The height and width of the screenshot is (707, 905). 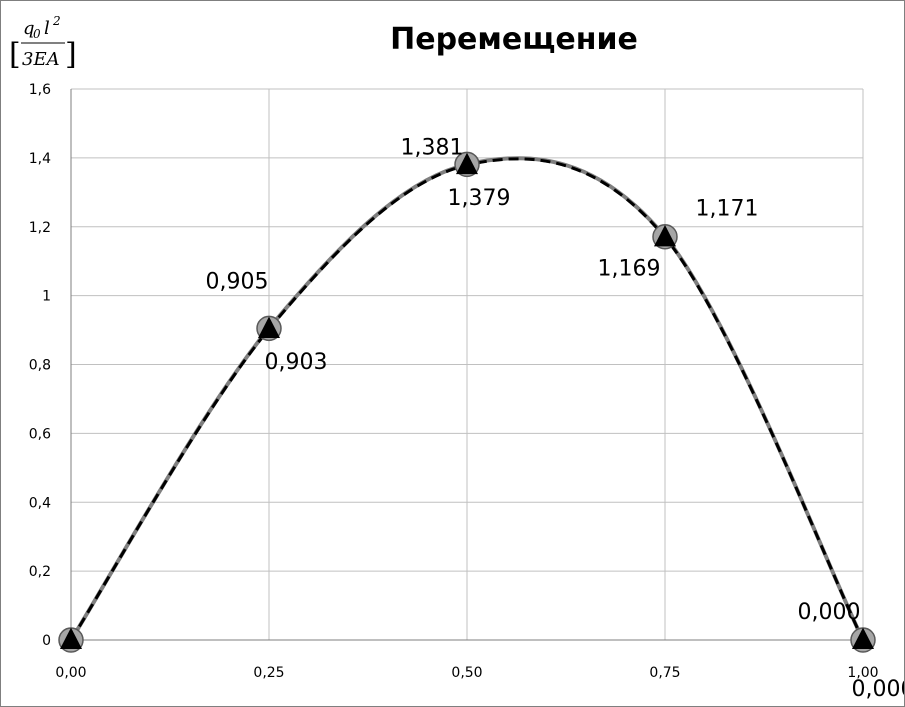 I want to click on data-label-circle: 1,171, so click(x=727, y=209).